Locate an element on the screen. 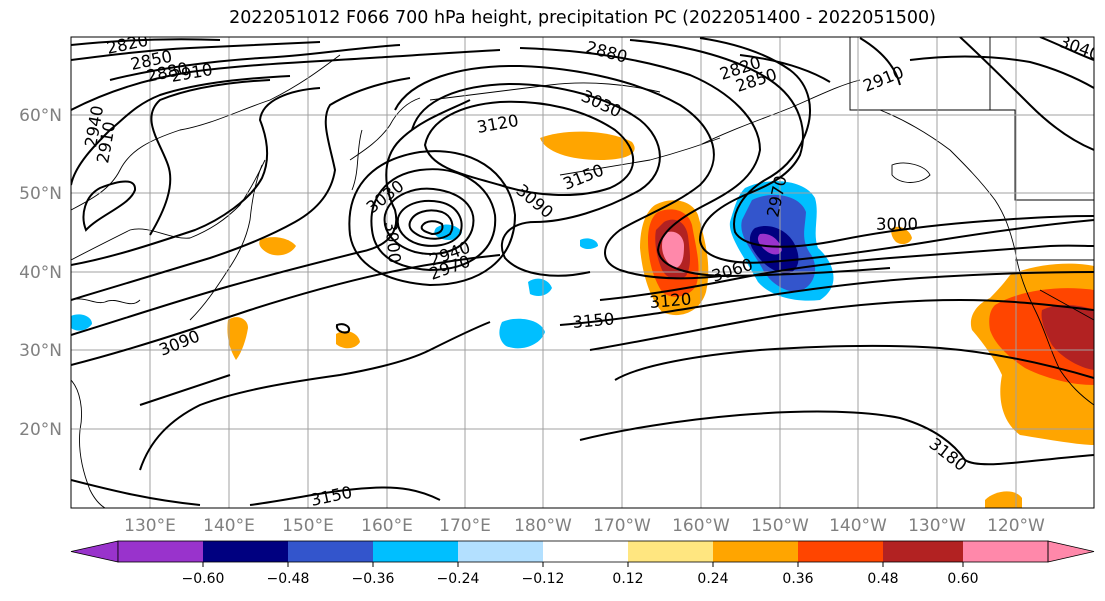 The width and height of the screenshot is (1105, 601). lat-label: 40°N is located at coordinates (40, 273).